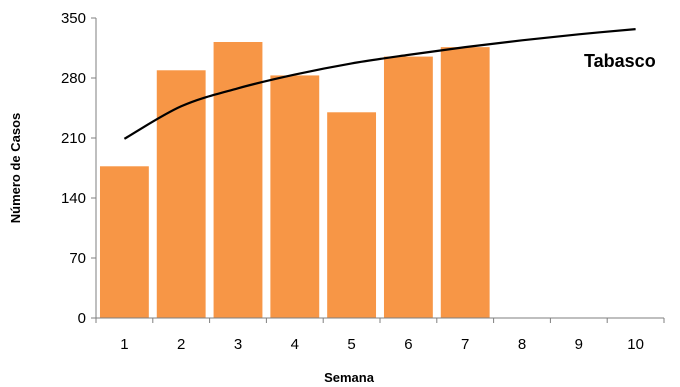 The width and height of the screenshot is (680, 387). What do you see at coordinates (82, 318) in the screenshot?
I see `y-tick-label: 0` at bounding box center [82, 318].